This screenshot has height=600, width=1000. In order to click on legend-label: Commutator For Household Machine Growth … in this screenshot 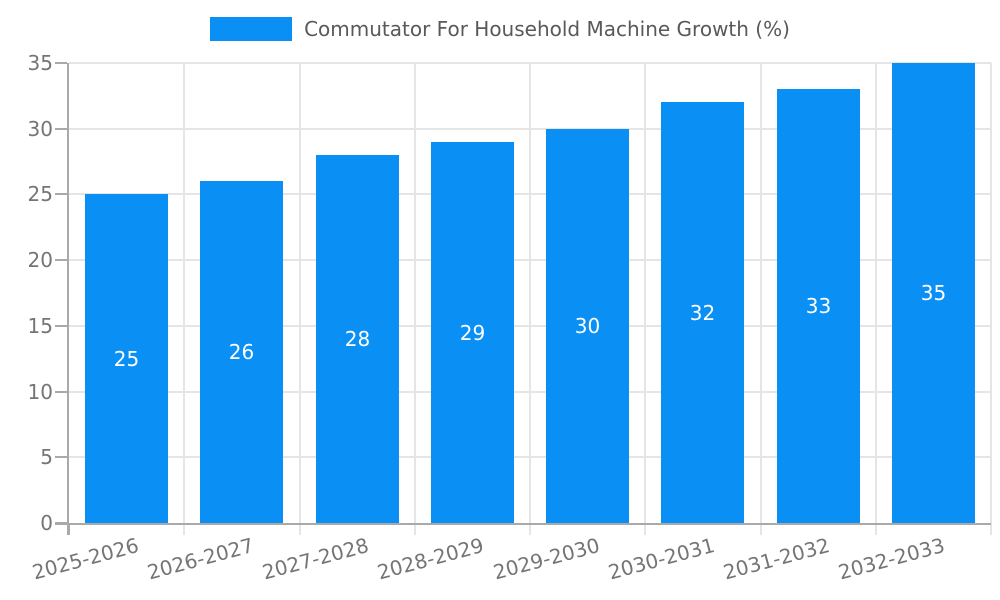, I will do `click(547, 29)`.